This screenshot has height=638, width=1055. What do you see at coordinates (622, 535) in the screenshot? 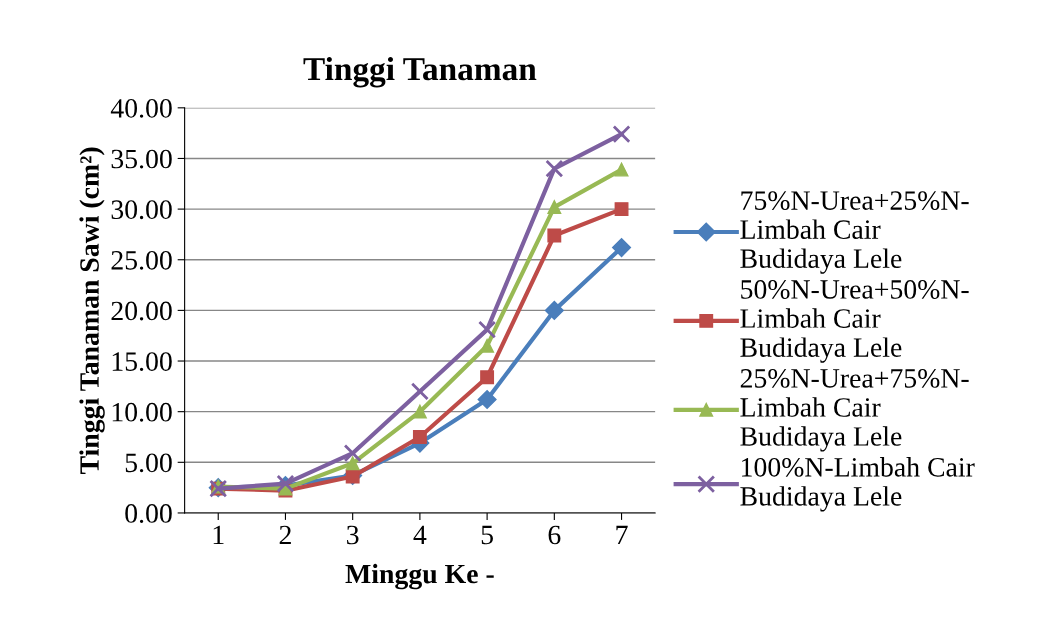
I see `x-tick-label: 7` at bounding box center [622, 535].